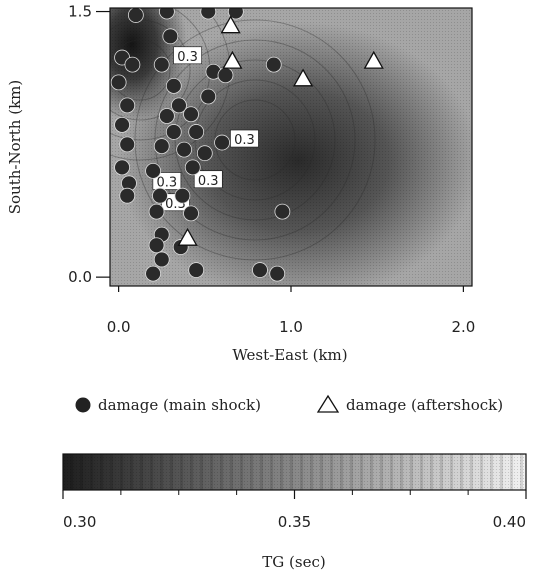 Image resolution: width=552 pixels, height=579 pixels. I want to click on legend: damage (main shock) damage (aftershock), so click(289, 404).